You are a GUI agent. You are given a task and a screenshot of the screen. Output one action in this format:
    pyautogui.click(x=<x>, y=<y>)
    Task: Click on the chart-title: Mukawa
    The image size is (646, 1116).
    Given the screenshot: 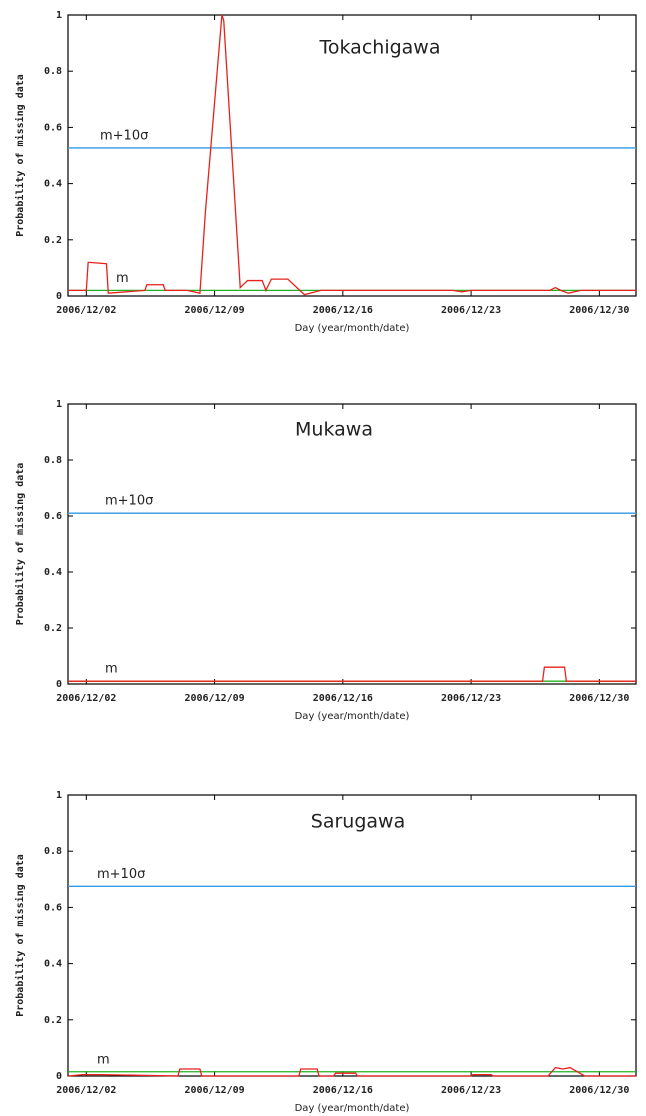 What is the action you would take?
    pyautogui.click(x=334, y=430)
    